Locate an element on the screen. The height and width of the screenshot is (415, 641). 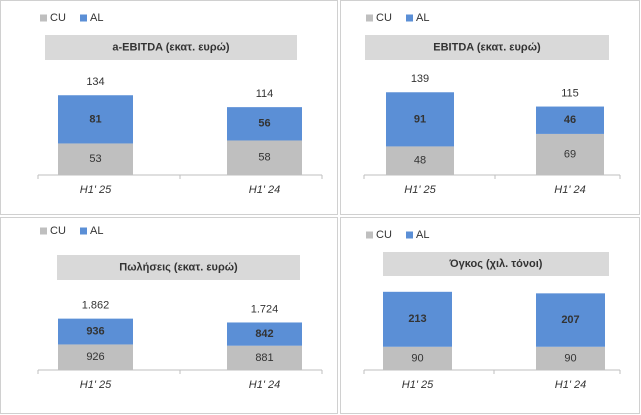
total-label: 1.862 is located at coordinates (96, 306).